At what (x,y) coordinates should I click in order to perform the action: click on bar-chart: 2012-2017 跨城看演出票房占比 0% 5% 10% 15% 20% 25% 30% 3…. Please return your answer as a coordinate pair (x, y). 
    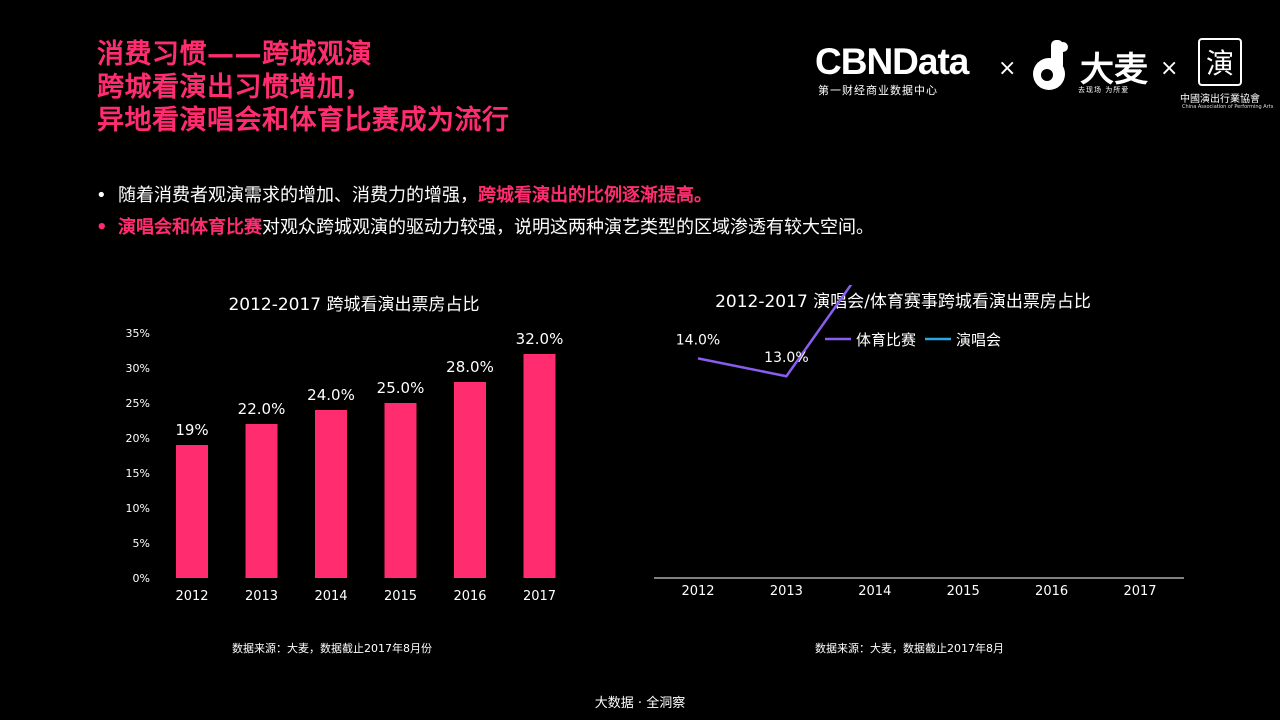
    Looking at the image, I should click on (345, 449).